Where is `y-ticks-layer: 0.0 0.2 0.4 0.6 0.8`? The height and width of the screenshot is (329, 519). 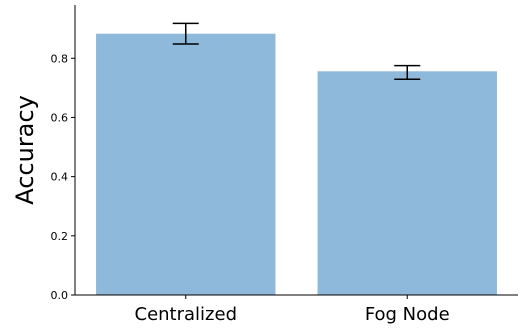
y-ticks-layer: 0.0 0.2 0.4 0.6 0.8 is located at coordinates (63, 177).